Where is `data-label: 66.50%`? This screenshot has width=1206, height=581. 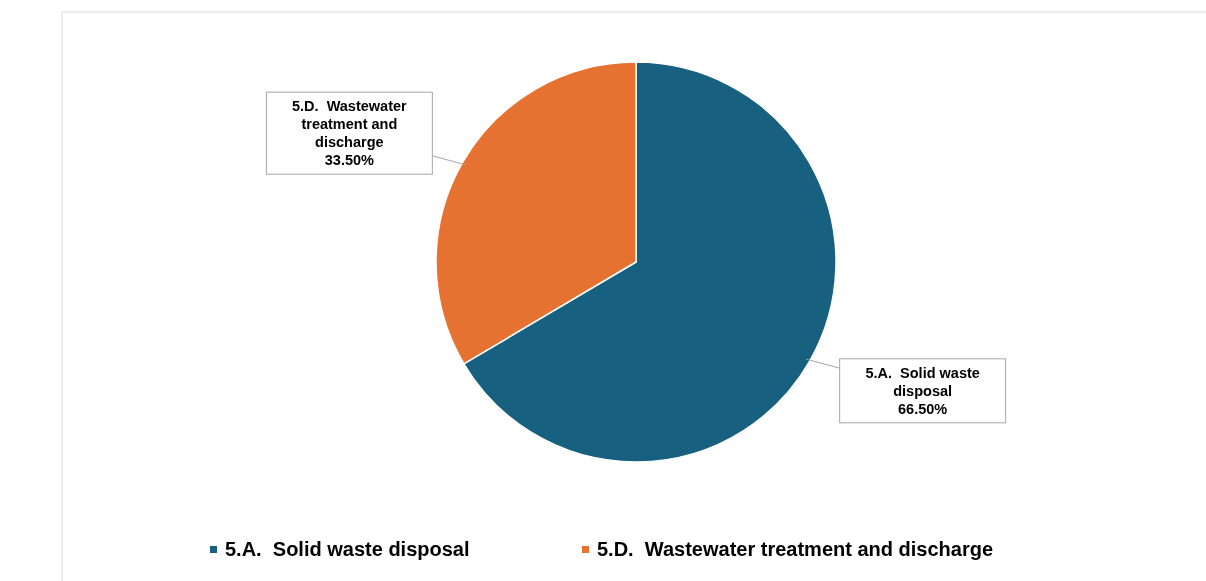
data-label: 66.50% is located at coordinates (923, 408).